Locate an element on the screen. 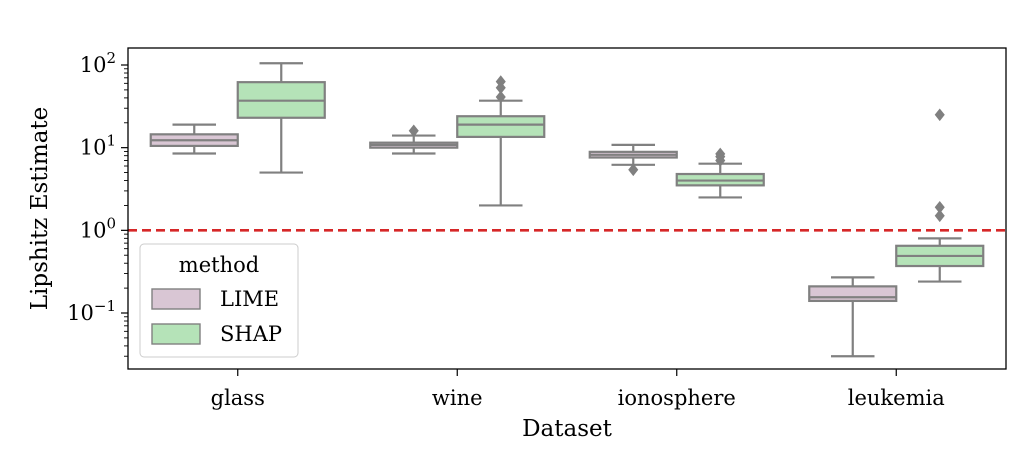 The width and height of the screenshot is (1036, 460). x-tick-label-ionosphere: ionosphere is located at coordinates (677, 398).